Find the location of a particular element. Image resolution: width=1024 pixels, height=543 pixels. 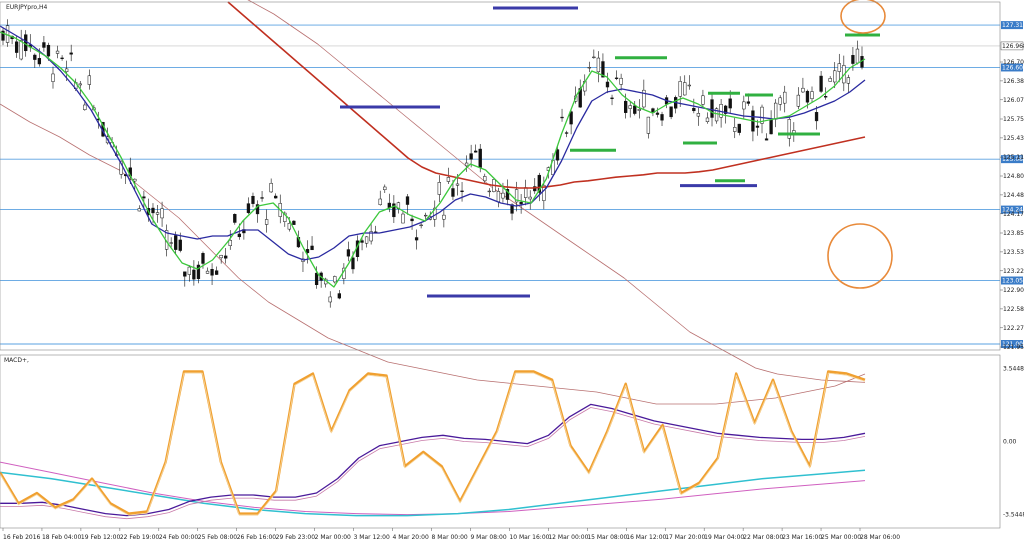

y-tick-label: 122.900 is located at coordinates (1013, 290).